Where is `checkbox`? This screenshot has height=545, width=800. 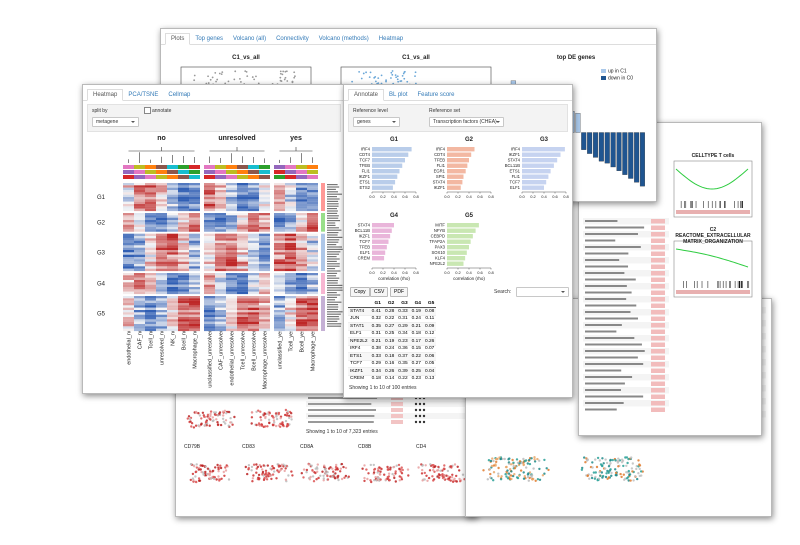
checkbox is located at coordinates (147, 110).